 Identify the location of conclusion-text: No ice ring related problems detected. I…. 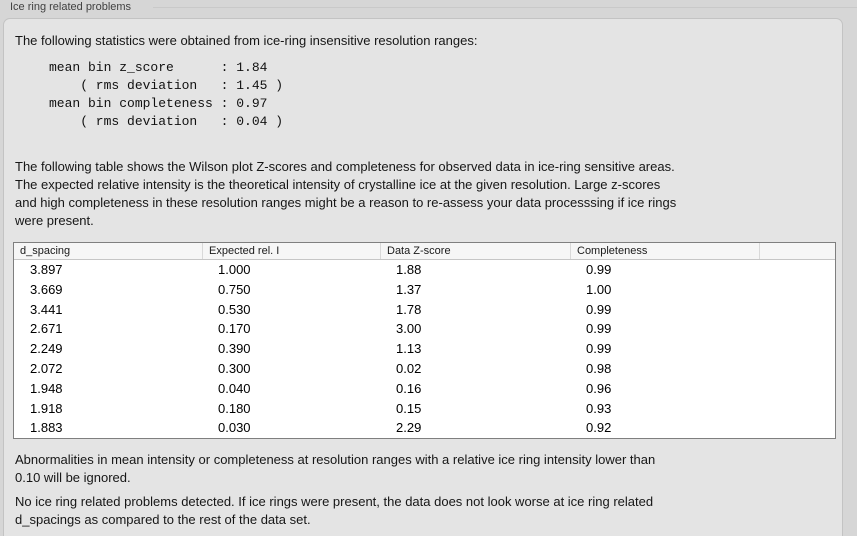
(334, 510).